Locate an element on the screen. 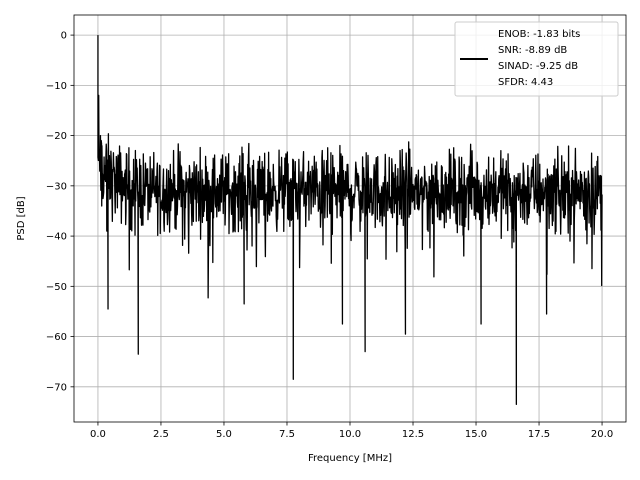 The width and height of the screenshot is (640, 480). y-tick-label: −30 is located at coordinates (56, 186).